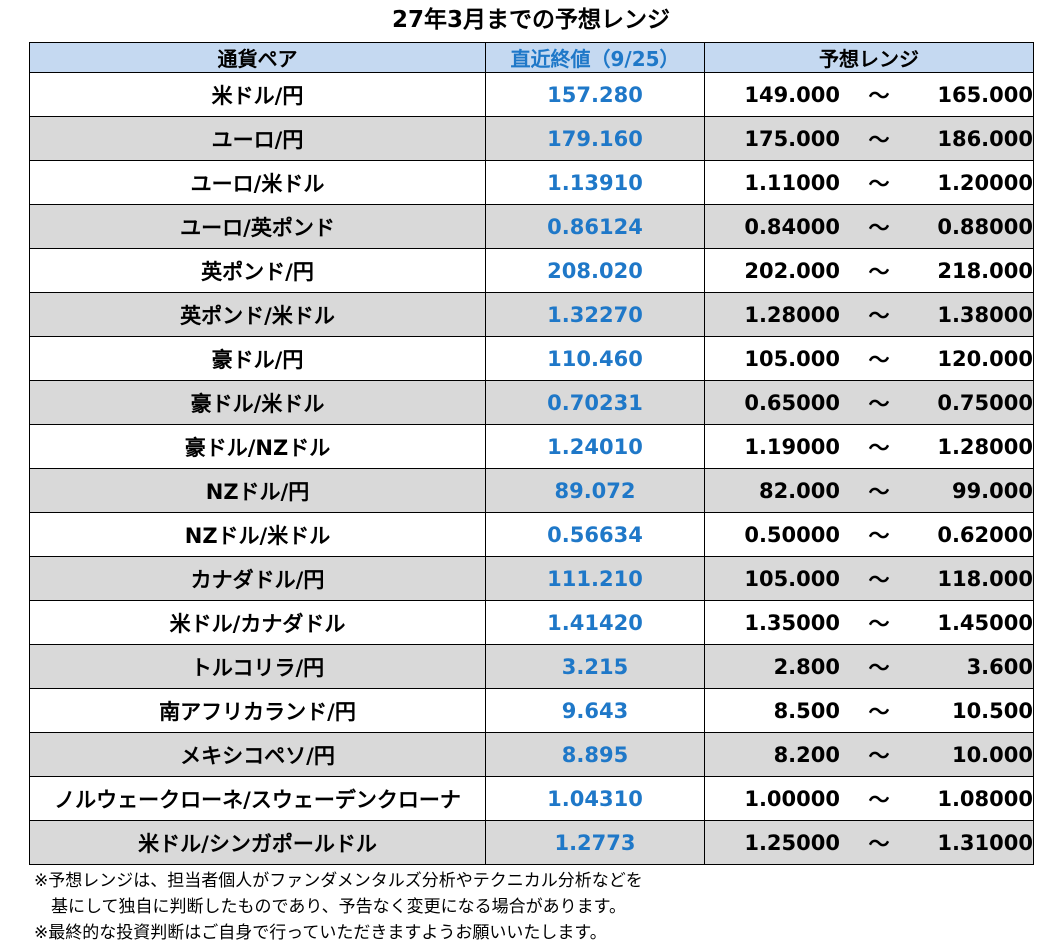 This screenshot has width=1062, height=949. I want to click on latest-close-cell: 1.13910, so click(595, 182).